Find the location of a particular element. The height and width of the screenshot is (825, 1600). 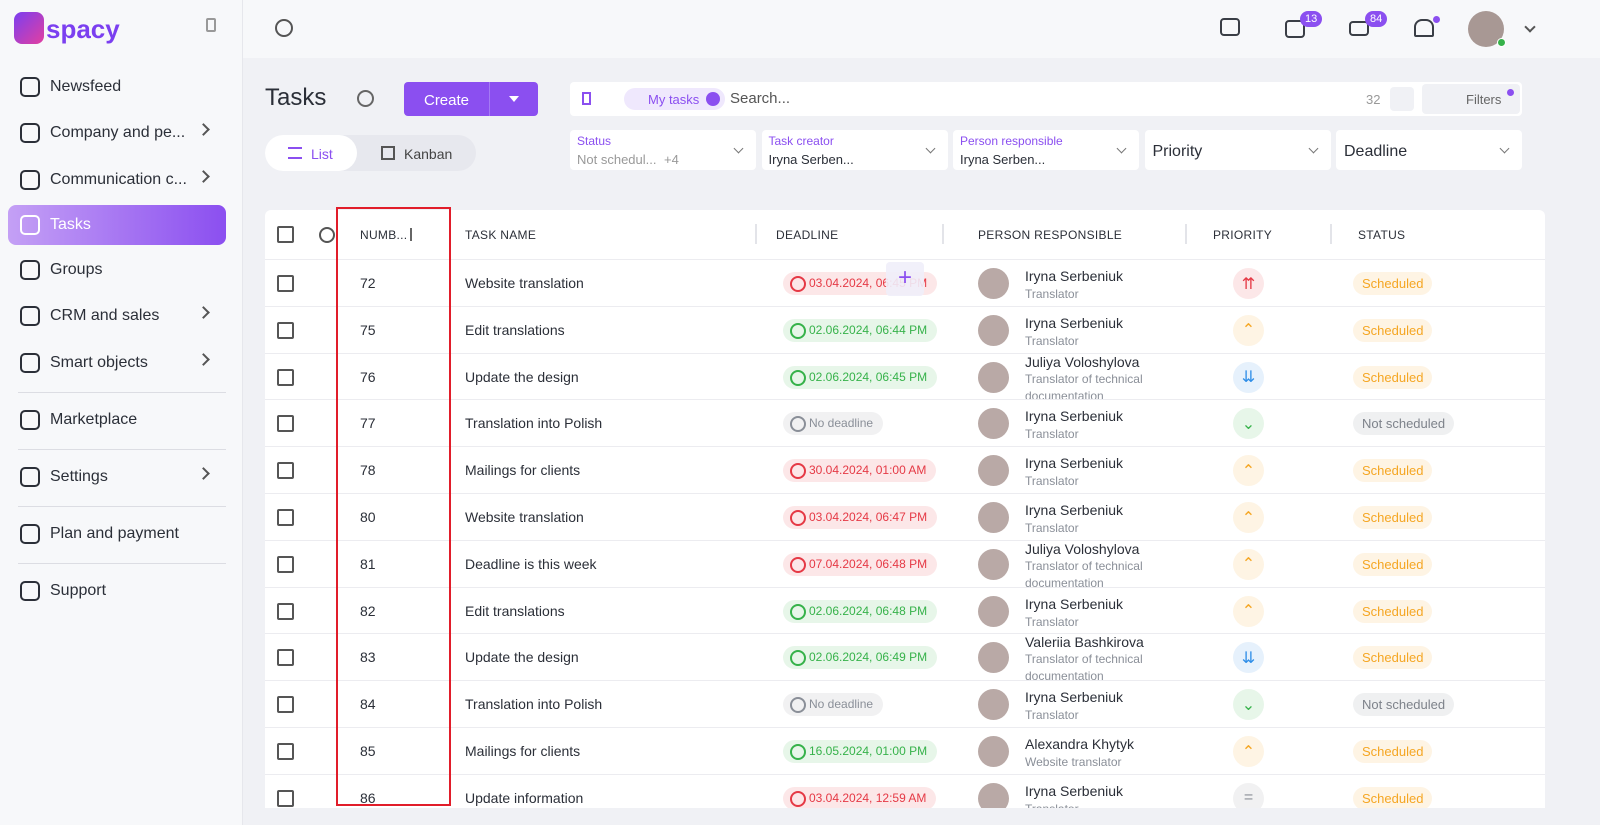

view-list: List is located at coordinates (322, 154).